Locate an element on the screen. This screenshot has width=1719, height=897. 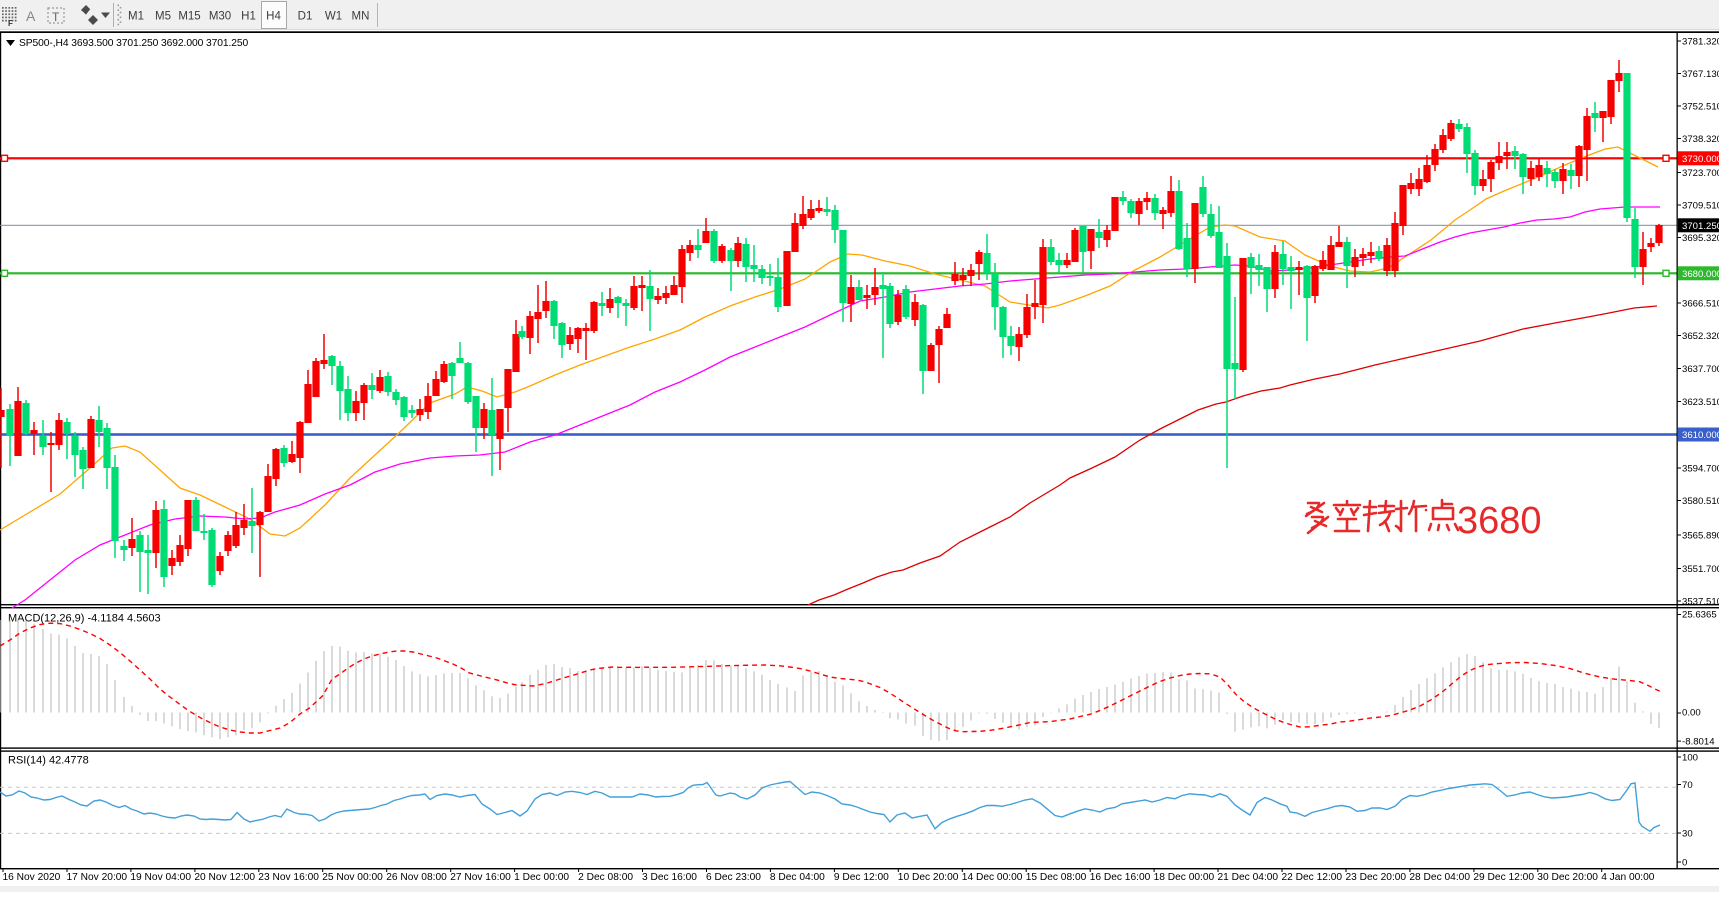
svg-text: 19 Nov 04:00 is located at coordinates (160, 877).